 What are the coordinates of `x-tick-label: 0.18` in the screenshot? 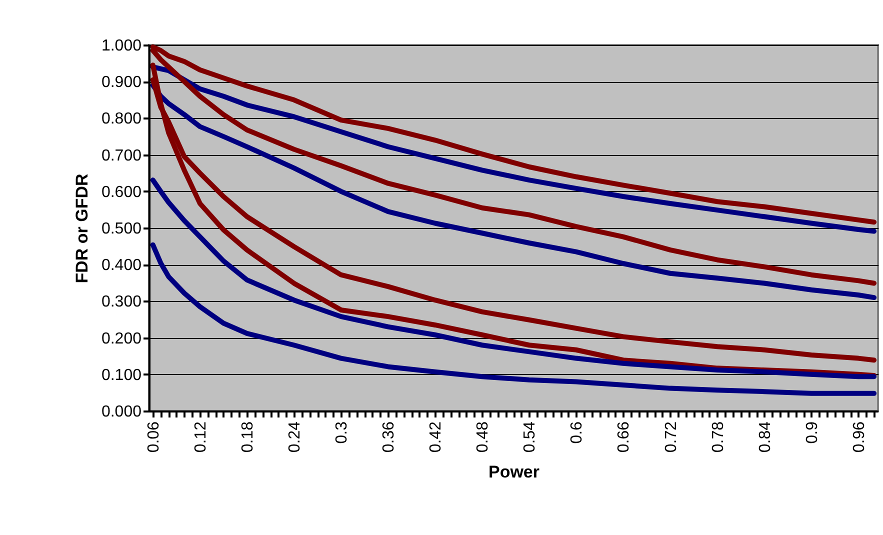 It's located at (247, 437).